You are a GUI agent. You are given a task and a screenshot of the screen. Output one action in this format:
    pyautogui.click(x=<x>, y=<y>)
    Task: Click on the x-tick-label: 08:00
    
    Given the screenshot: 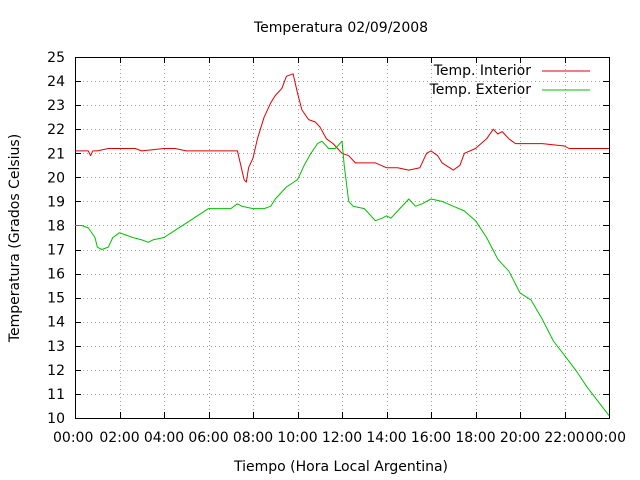 What is the action you would take?
    pyautogui.click(x=253, y=438)
    